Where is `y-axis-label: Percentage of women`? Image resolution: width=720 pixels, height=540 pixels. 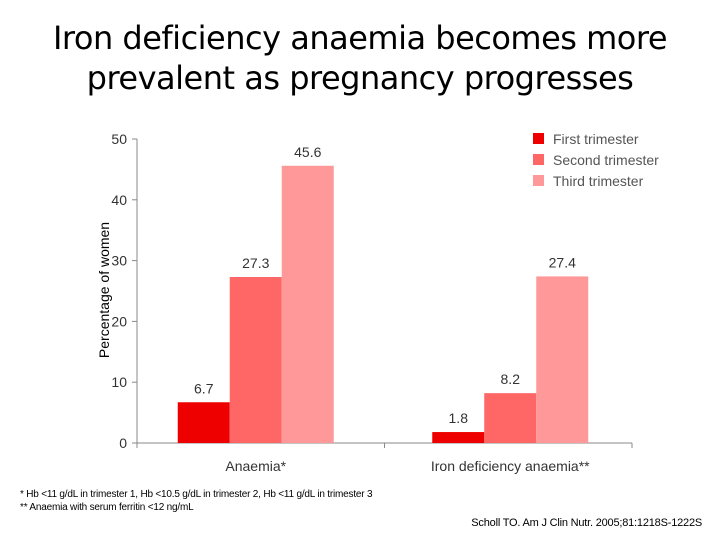
y-axis-label: Percentage of women is located at coordinates (104, 290).